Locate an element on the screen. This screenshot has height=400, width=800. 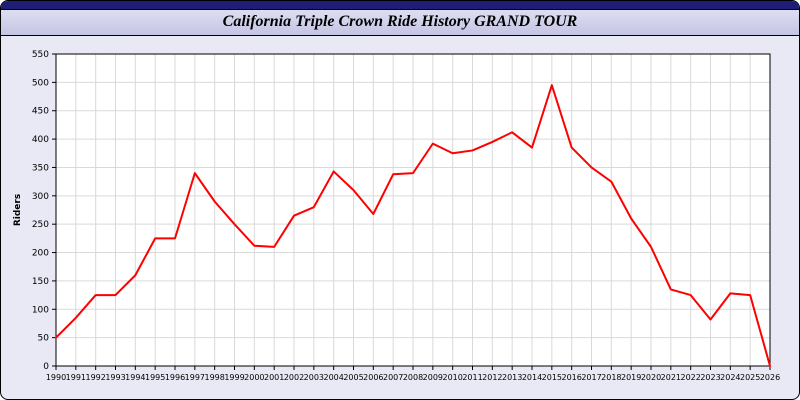
svg-text: 2000 is located at coordinates (254, 377).